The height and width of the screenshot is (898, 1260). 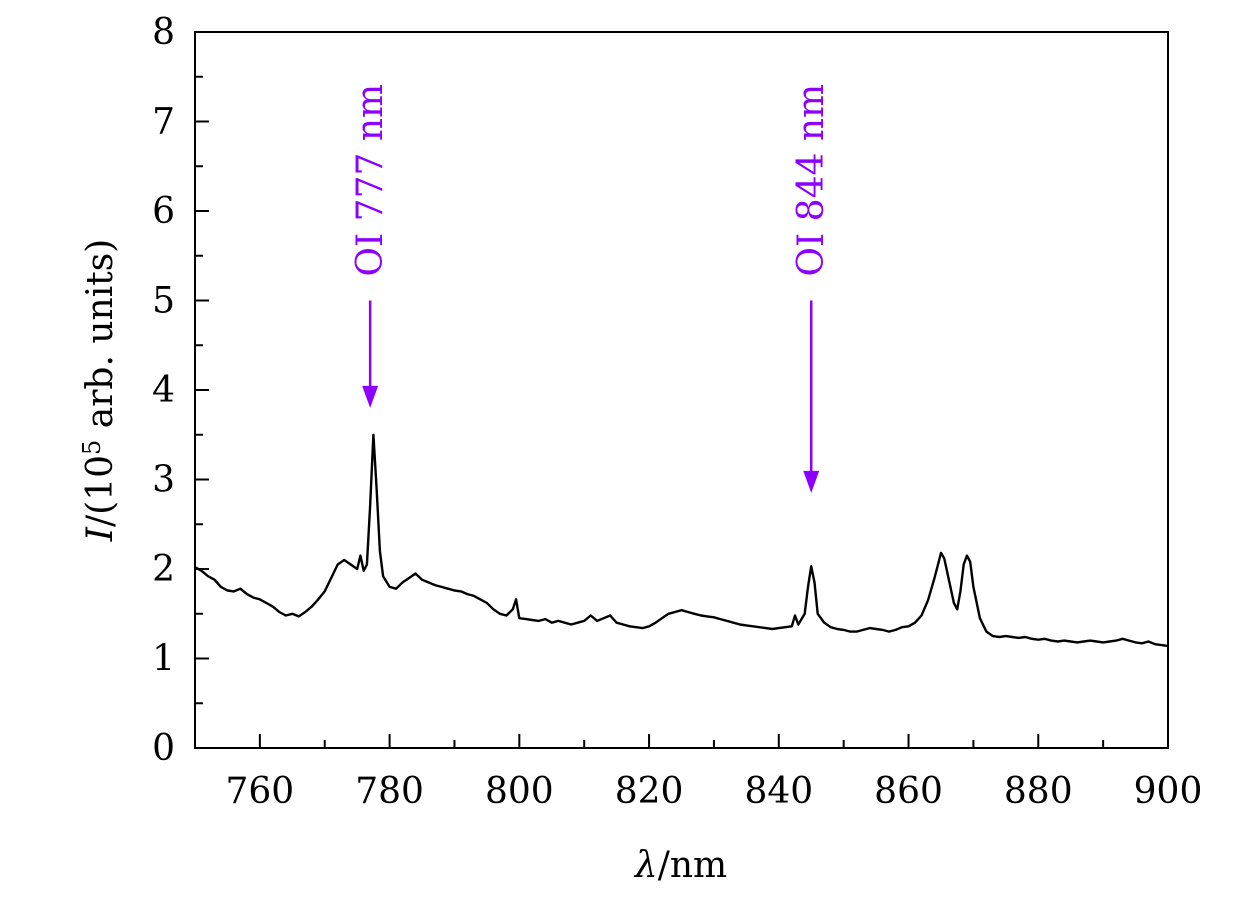 What do you see at coordinates (260, 791) in the screenshot?
I see `x-tick-label: 760` at bounding box center [260, 791].